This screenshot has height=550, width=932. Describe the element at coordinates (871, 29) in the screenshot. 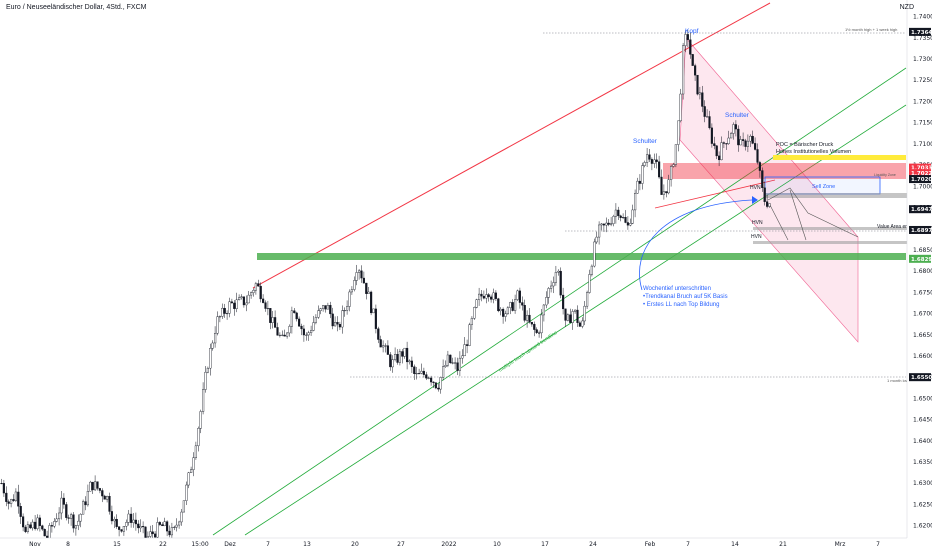

I see `month-high-note: 1½ month high + 1 week high` at that location.